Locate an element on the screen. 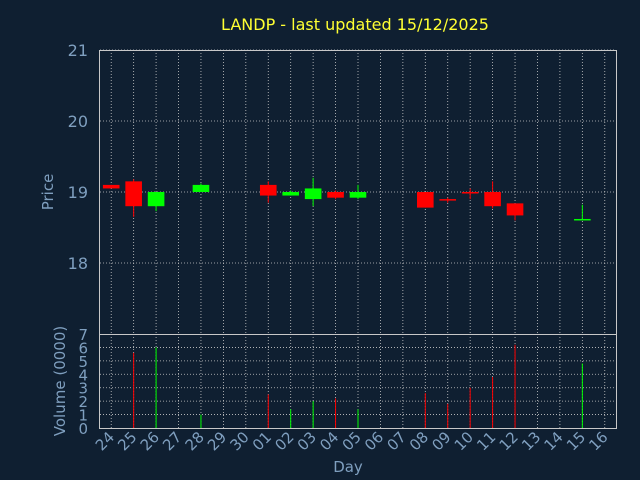  volume-bars is located at coordinates (358, 386).